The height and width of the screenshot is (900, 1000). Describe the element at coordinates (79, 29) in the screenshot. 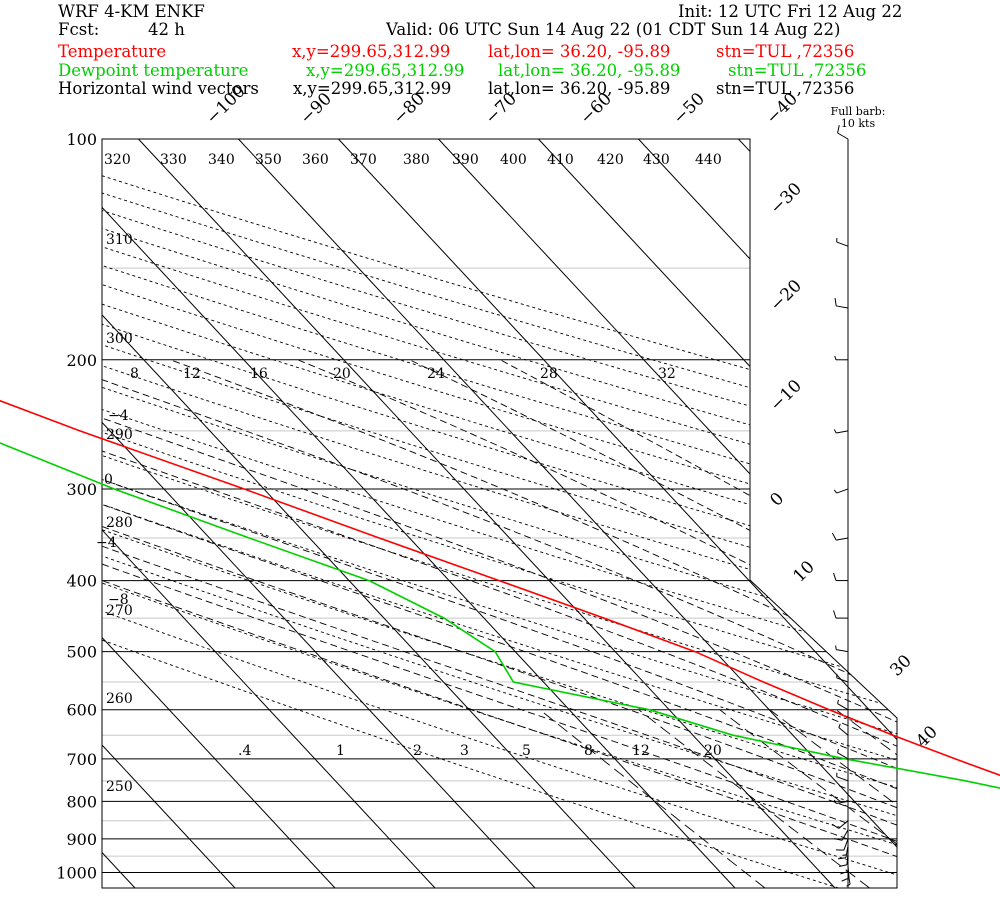

I see `forecast-label: Fcst:` at that location.